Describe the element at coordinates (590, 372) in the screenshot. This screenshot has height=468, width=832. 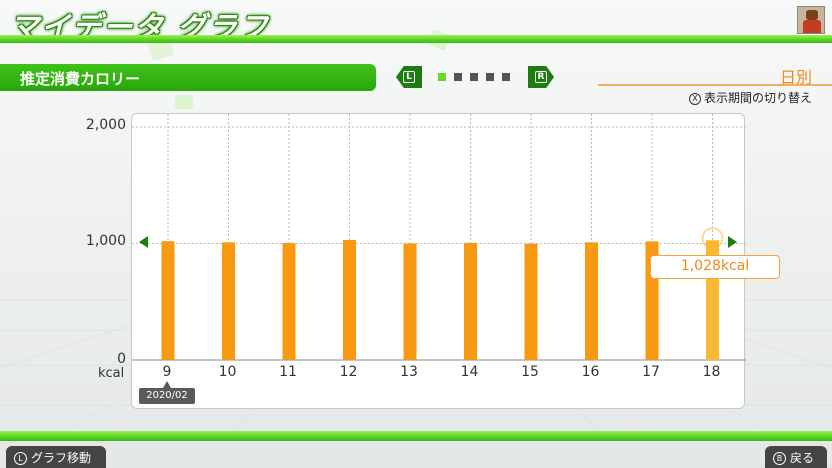
I see `x-tick-label: 16` at that location.